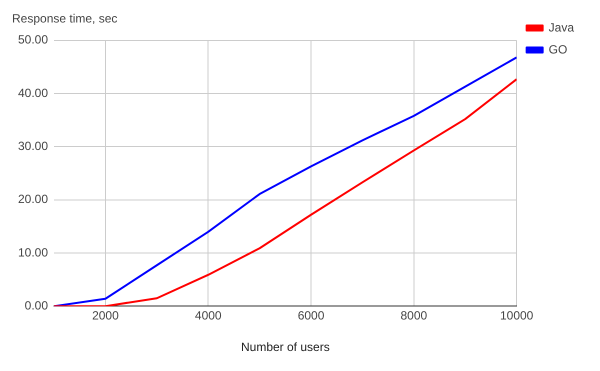 Image resolution: width=600 pixels, height=371 pixels. I want to click on x-tick-label: 2000, so click(106, 315).